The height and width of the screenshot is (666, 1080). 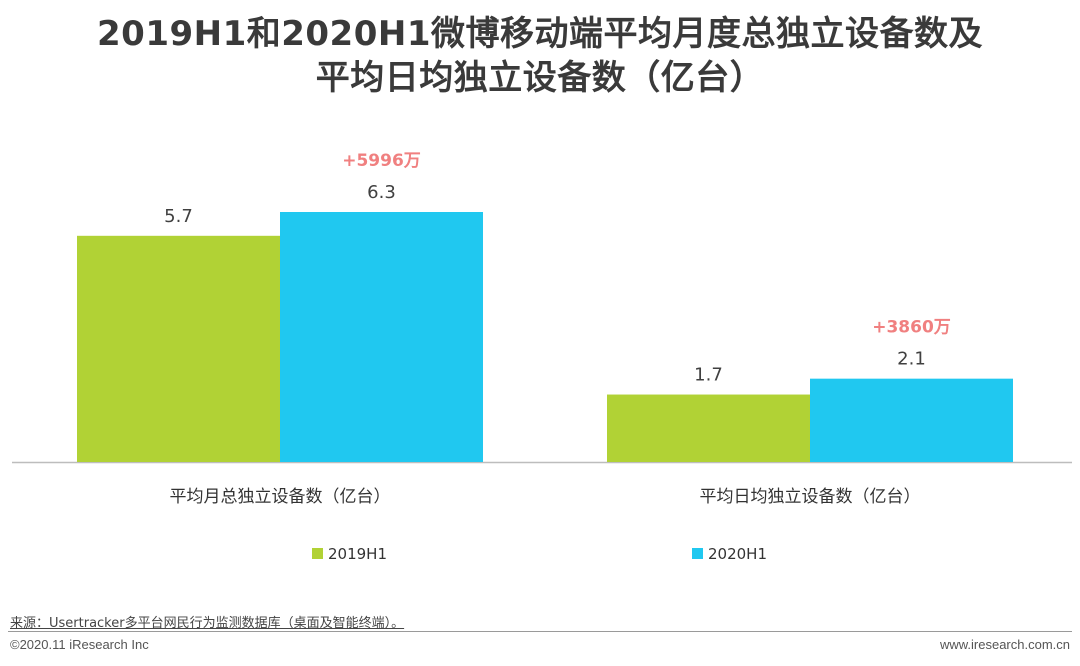 What do you see at coordinates (317, 553) in the screenshot?
I see `legend-swatch-2019H1` at bounding box center [317, 553].